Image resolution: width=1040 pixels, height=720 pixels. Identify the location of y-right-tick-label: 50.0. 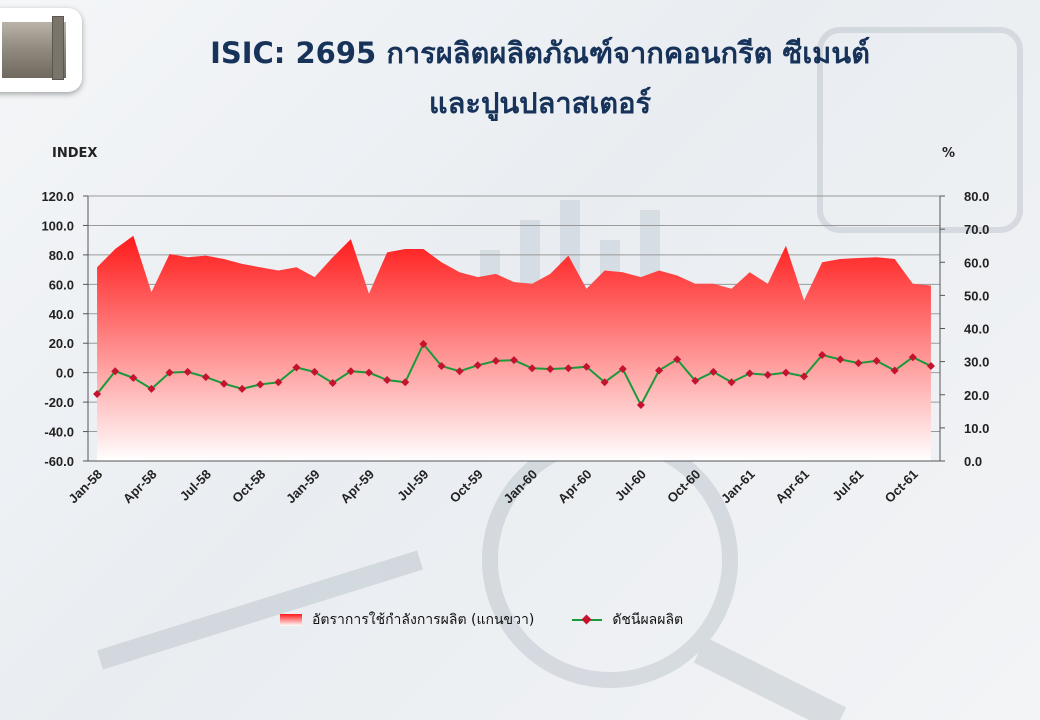
(976, 295).